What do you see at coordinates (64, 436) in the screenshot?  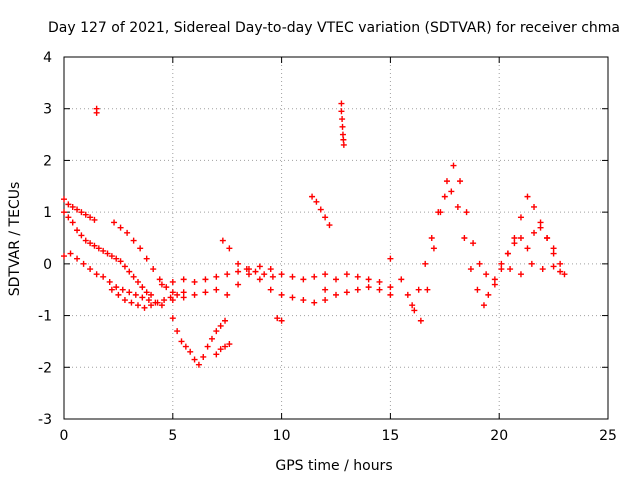 I see `x-tick-label: 0` at bounding box center [64, 436].